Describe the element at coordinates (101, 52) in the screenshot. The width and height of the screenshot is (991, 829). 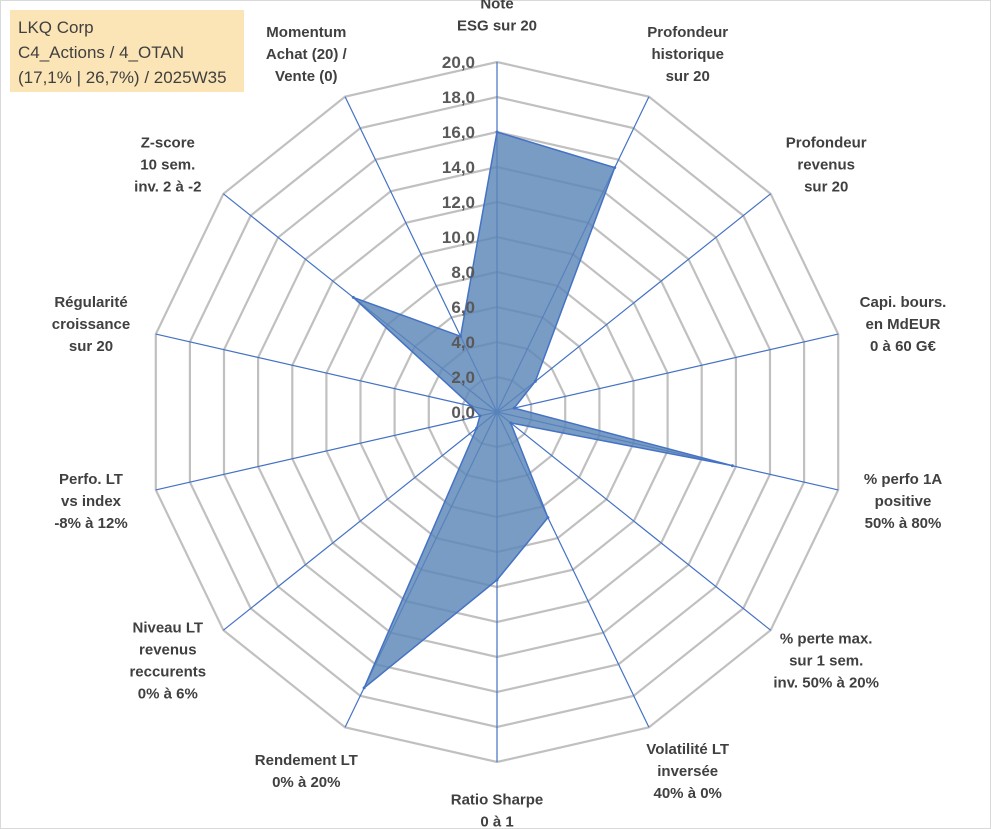
I see `portfolio-name: C4_Actions / 4_OTAN` at that location.